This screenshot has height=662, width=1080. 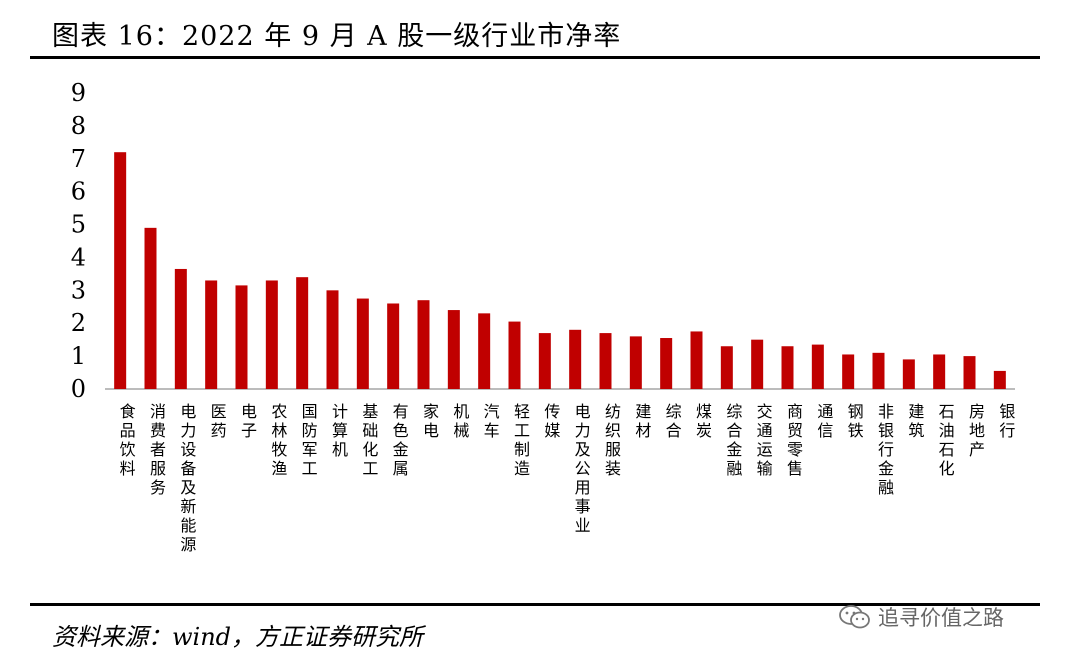 What do you see at coordinates (914, 422) in the screenshot?
I see `category-label: 建筑` at bounding box center [914, 422].